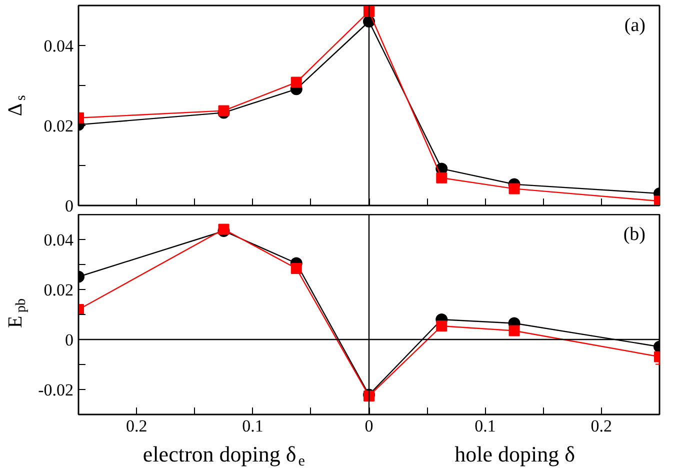 This screenshot has width=679, height=470. What do you see at coordinates (56, 390) in the screenshot?
I see `y-tick-label: -0.02` at bounding box center [56, 390].